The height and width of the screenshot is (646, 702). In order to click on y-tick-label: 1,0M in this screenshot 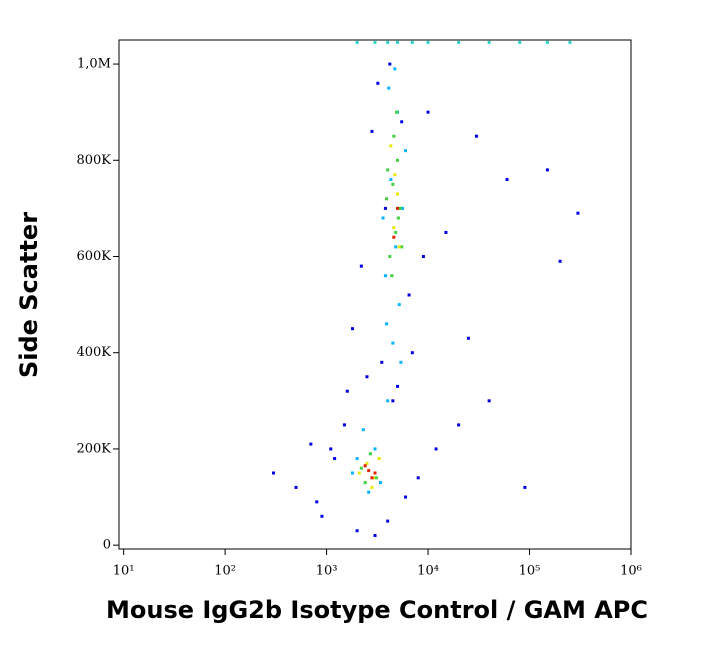, I will do `click(94, 64)`.